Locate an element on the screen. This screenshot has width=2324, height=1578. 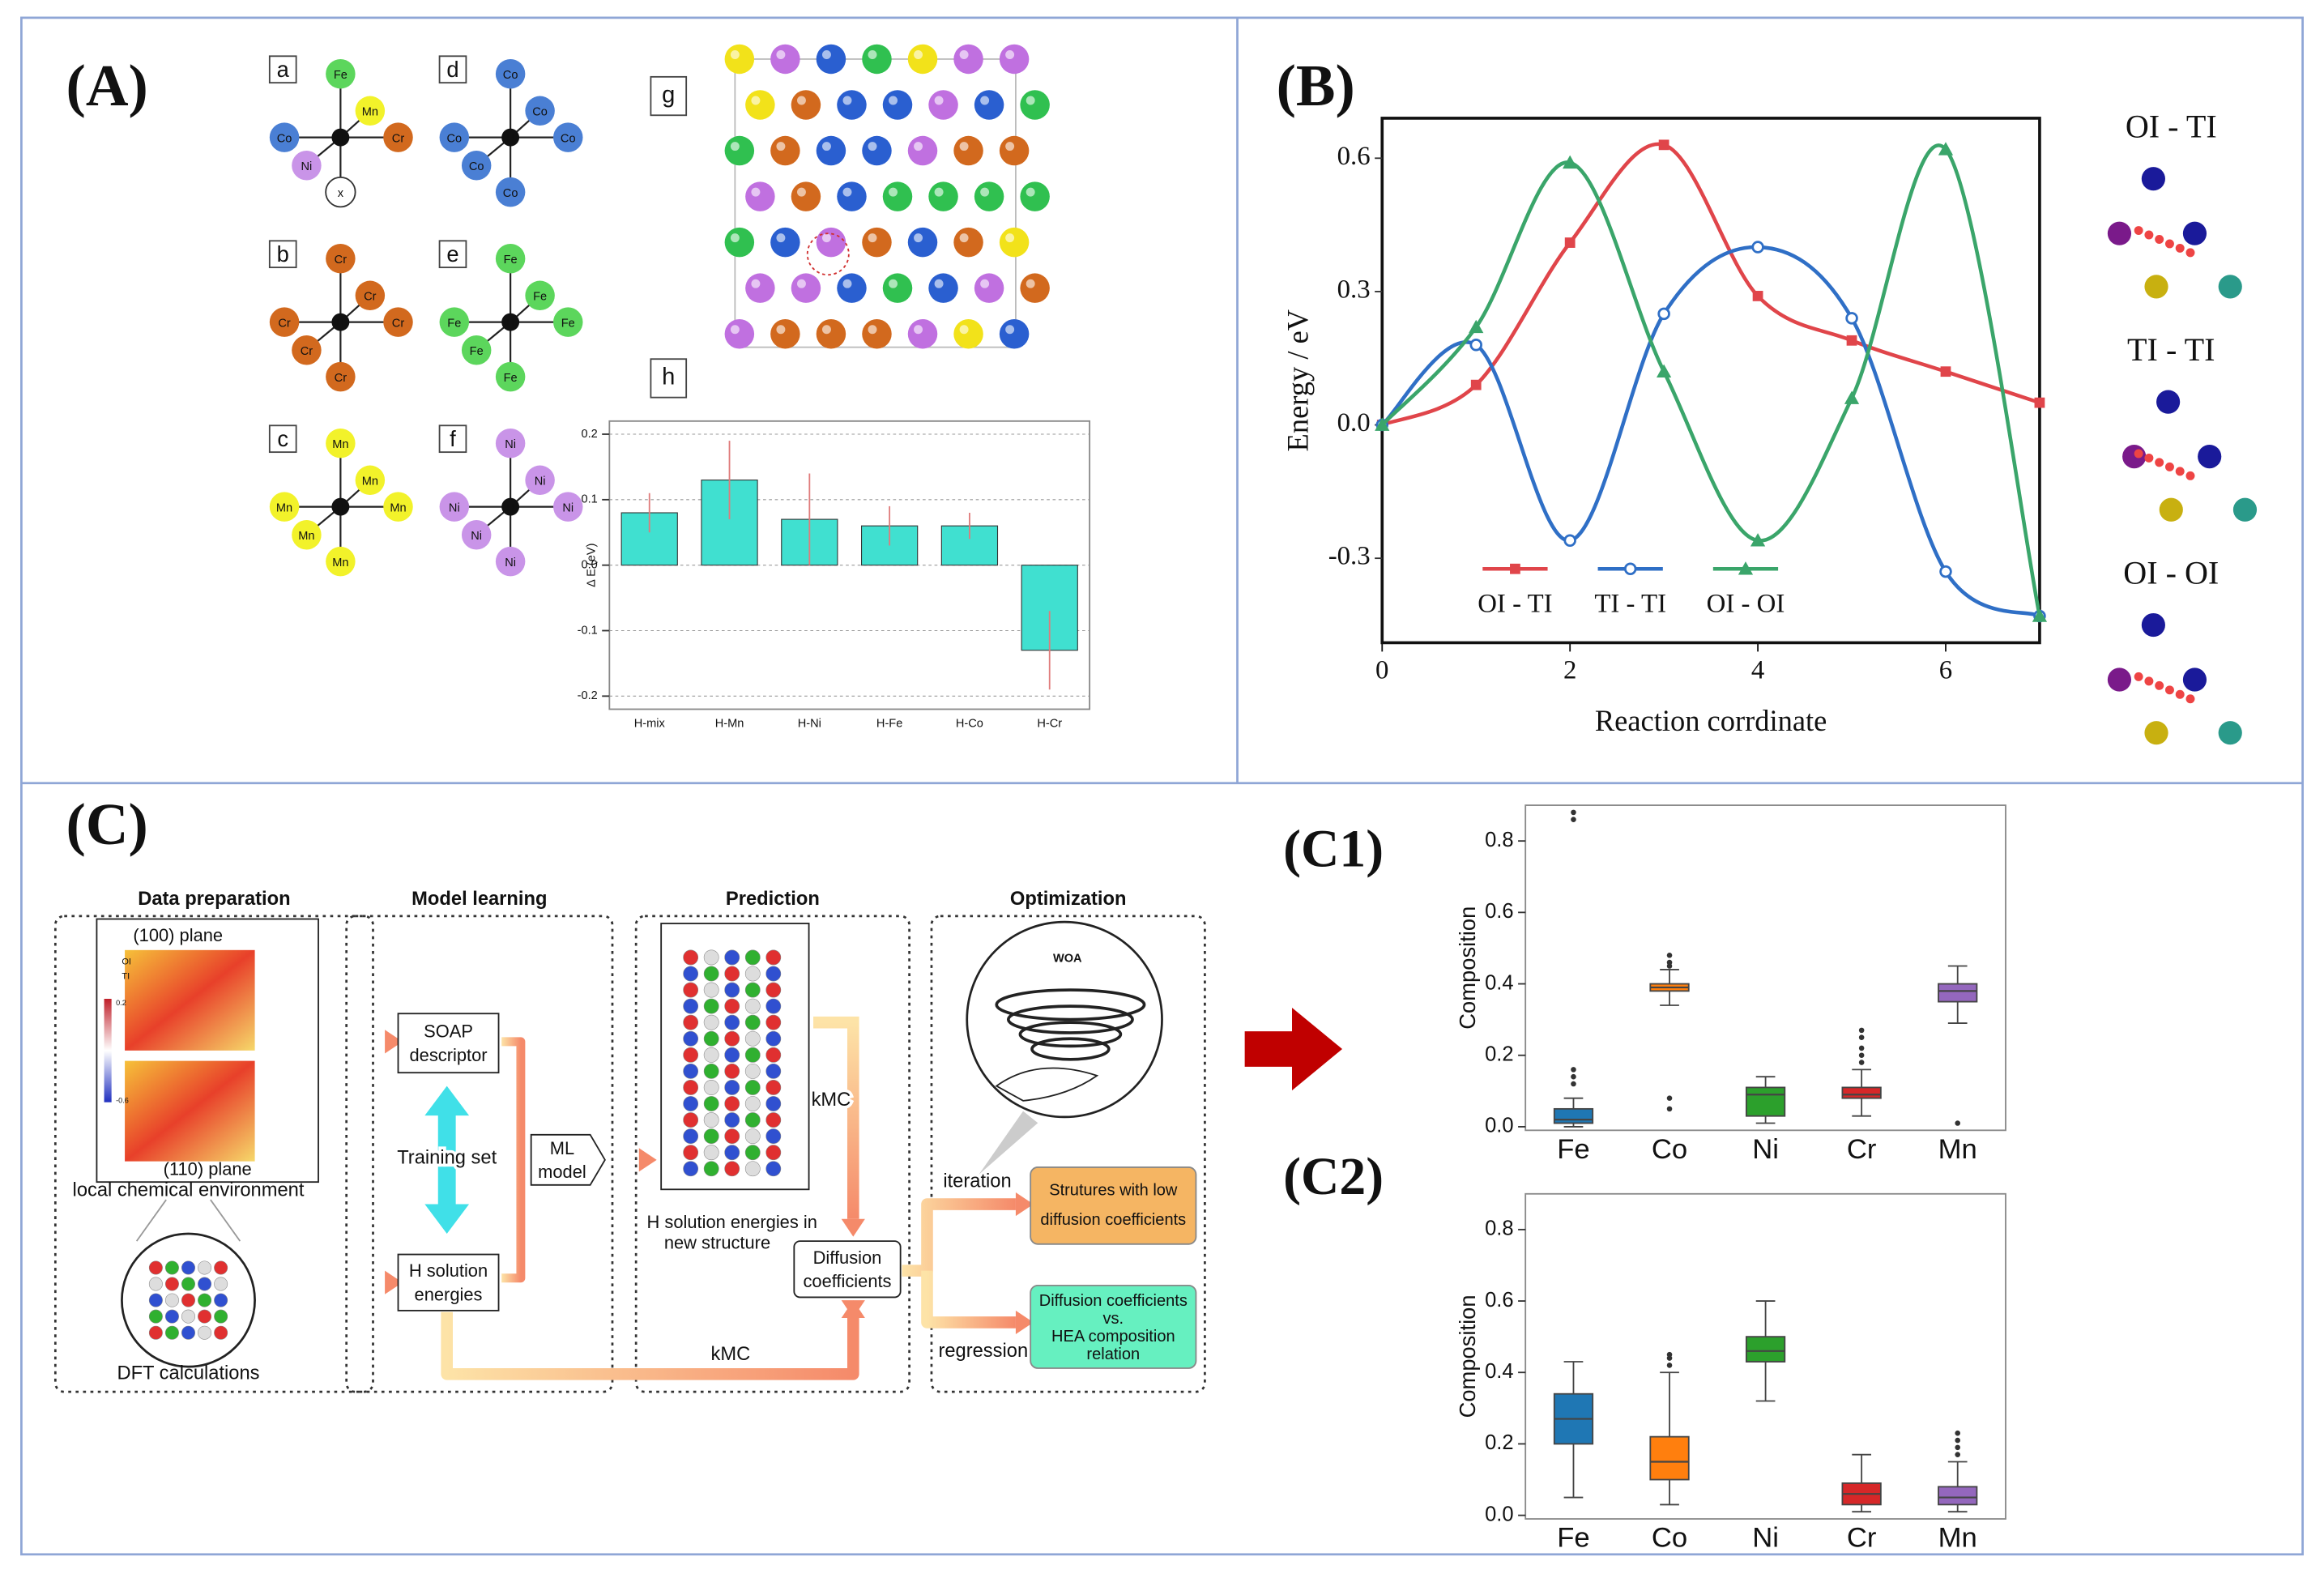
atom-label: Co is located at coordinates (454, 138).